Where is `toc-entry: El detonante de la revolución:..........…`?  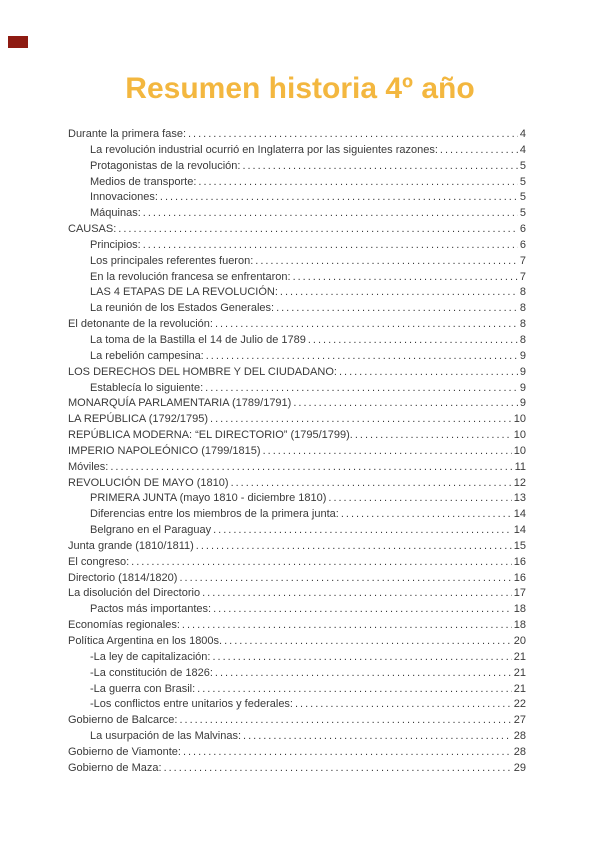
toc-entry: El detonante de la revolución:..........… is located at coordinates (297, 326).